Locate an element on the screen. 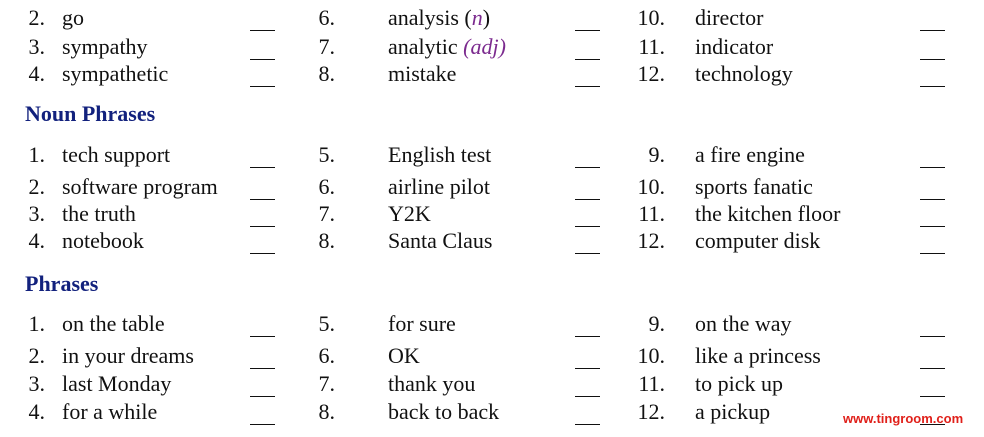 This screenshot has width=984, height=437. item-text: go is located at coordinates (73, 18).